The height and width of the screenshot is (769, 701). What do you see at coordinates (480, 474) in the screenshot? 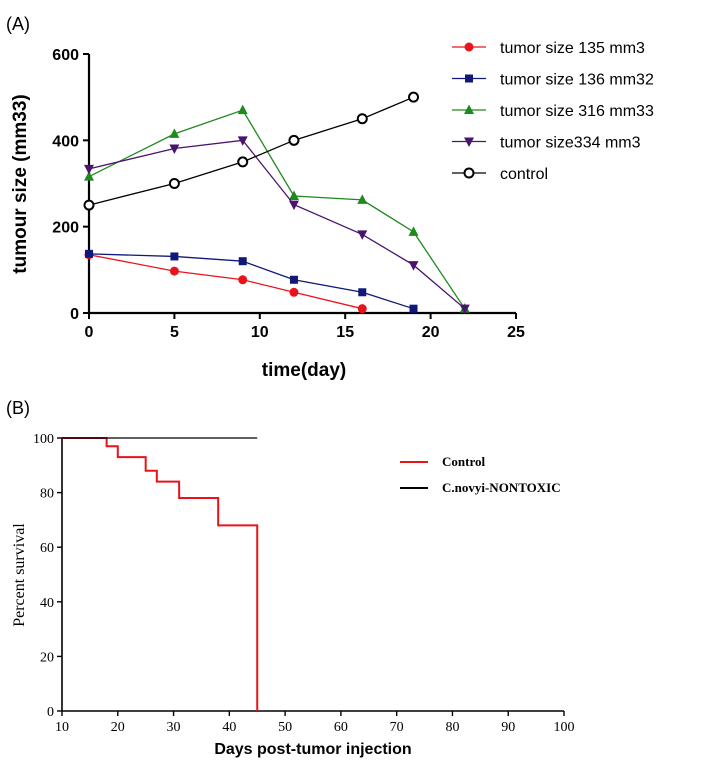
I see `panel-b-legend: Control C.novyi-NONTOXIC` at bounding box center [480, 474].